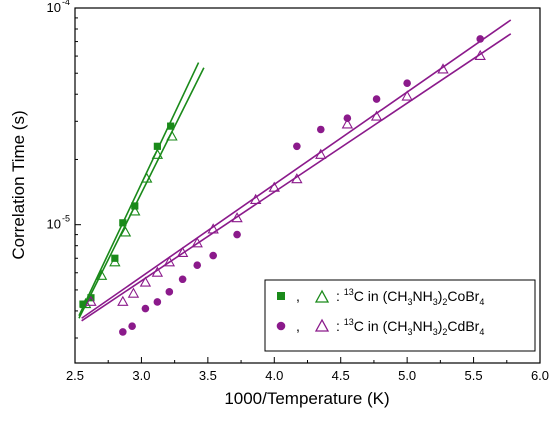  What do you see at coordinates (75, 375) in the screenshot?
I see `x-tick-label: 2.5` at bounding box center [75, 375].